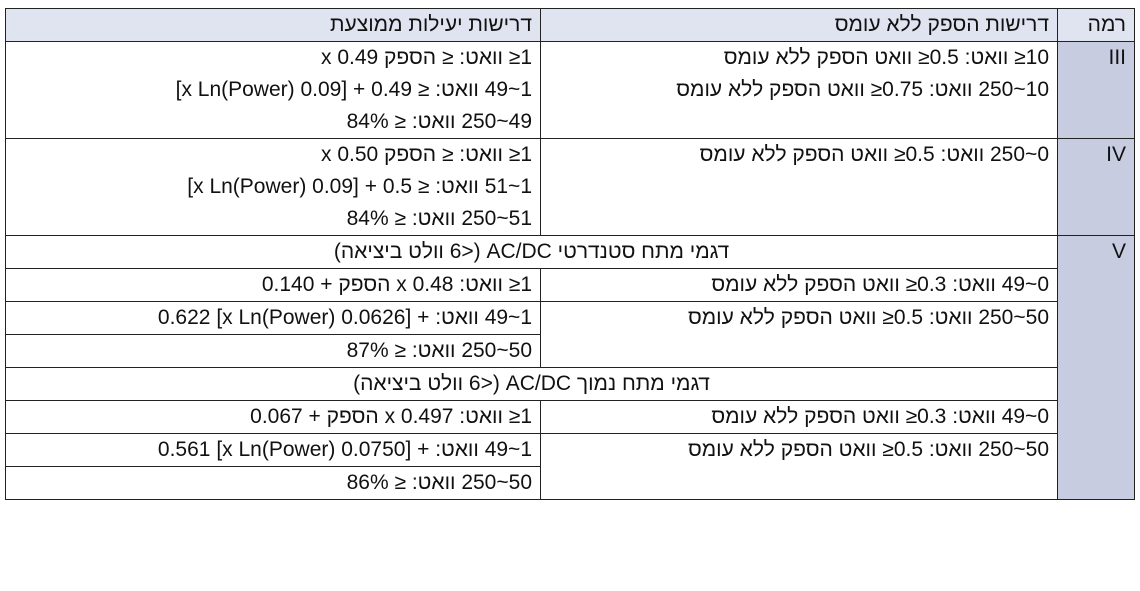 This screenshot has width=1140, height=591. I want to click on level-cell: III, so click(1096, 90).